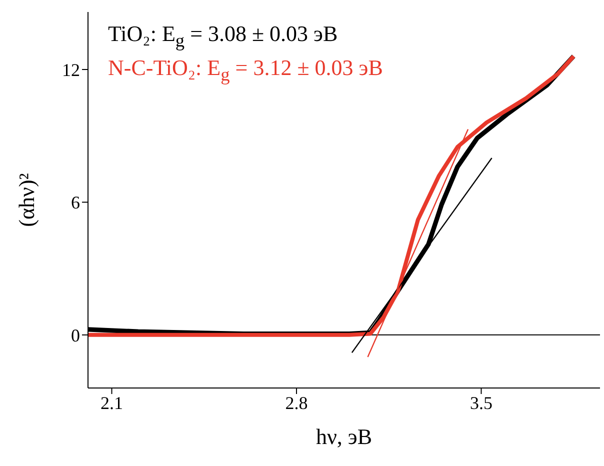 This screenshot has height=466, width=604. What do you see at coordinates (481, 402) in the screenshot?
I see `x-tick-label: 3.5` at bounding box center [481, 402].